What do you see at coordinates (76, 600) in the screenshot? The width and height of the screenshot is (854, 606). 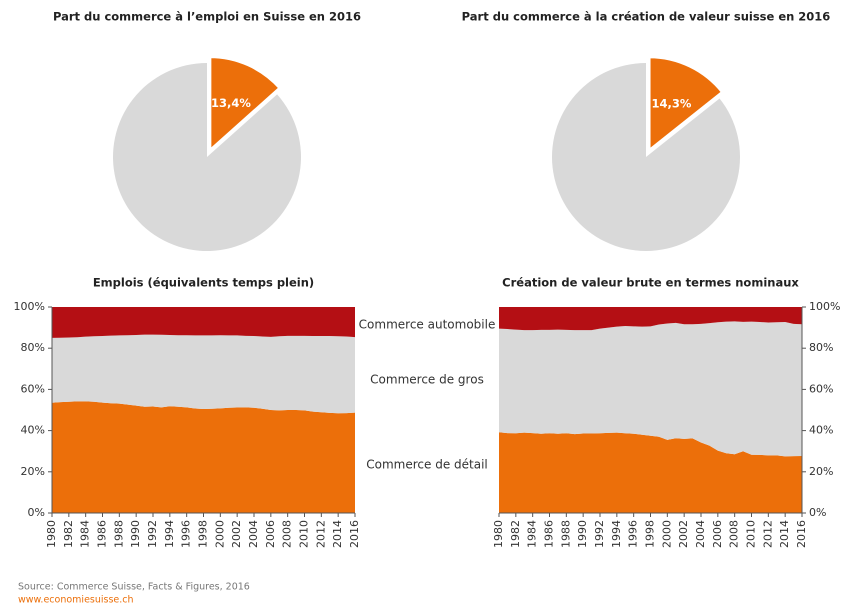 I see `url: www.economiesuisse.ch` at bounding box center [76, 600].